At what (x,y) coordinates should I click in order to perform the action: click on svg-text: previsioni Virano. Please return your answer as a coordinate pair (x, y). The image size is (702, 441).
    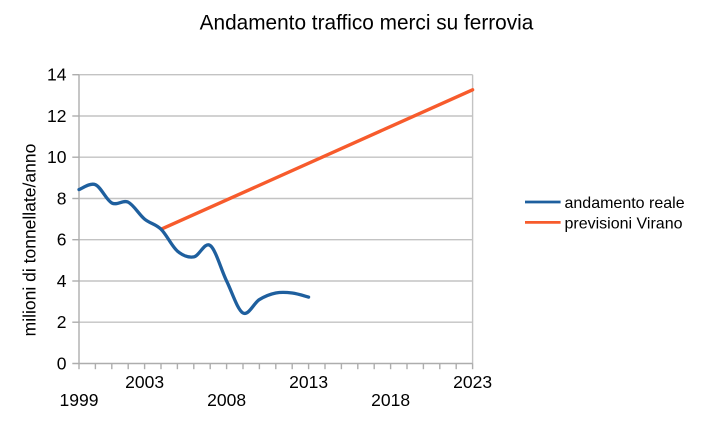
    Looking at the image, I should click on (624, 223).